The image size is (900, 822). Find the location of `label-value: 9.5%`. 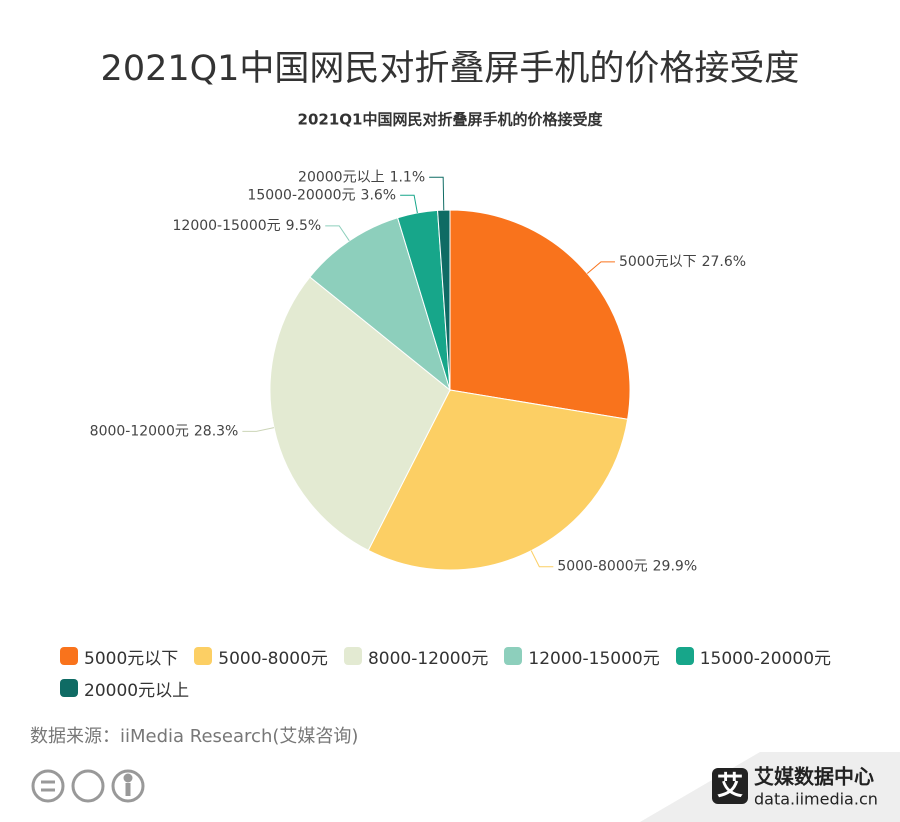

label-value: 9.5% is located at coordinates (304, 226).